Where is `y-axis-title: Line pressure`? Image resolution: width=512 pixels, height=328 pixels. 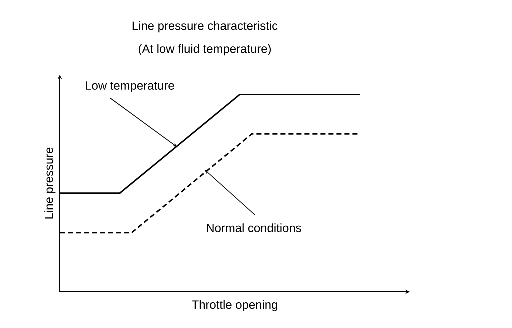 y-axis-title: Line pressure is located at coordinates (50, 183).